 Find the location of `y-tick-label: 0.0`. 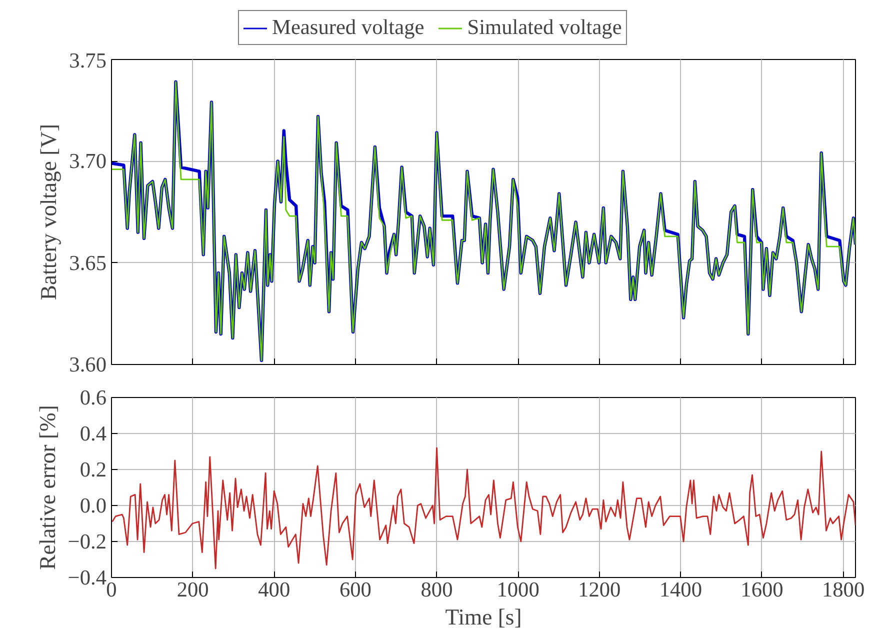

y-tick-label: 0.0 is located at coordinates (93, 506).